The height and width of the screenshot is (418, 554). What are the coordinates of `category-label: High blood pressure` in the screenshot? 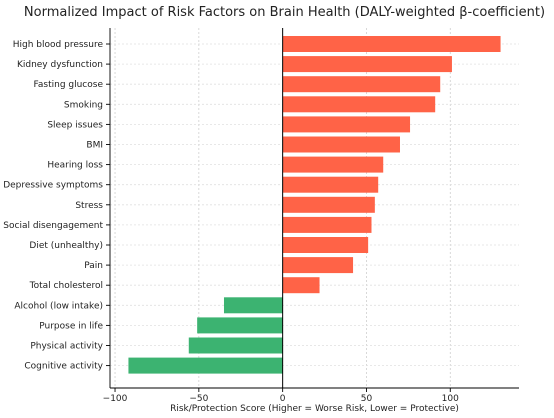 It's located at (58, 45).